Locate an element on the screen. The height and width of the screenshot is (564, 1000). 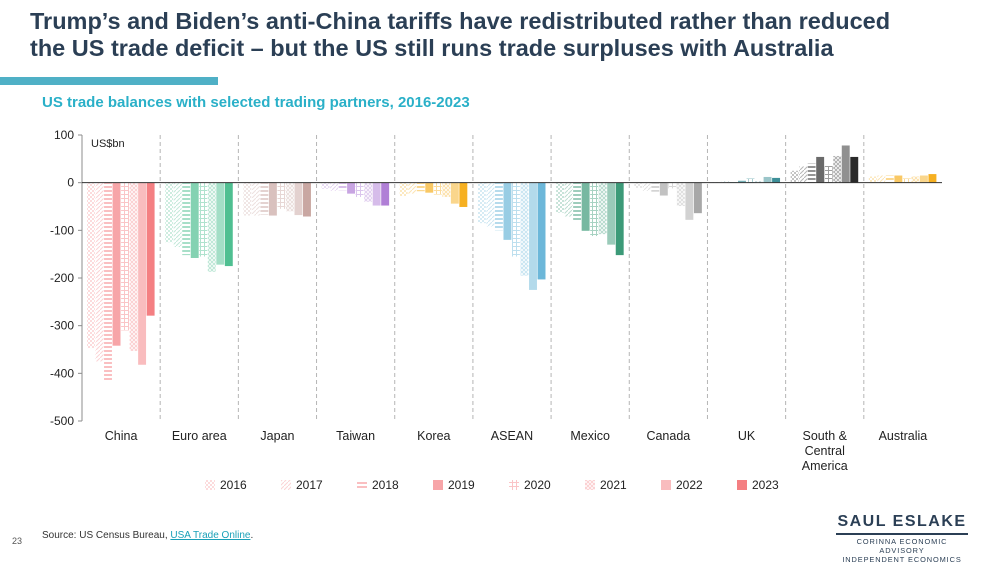
category-label: Korea is located at coordinates (433, 436).